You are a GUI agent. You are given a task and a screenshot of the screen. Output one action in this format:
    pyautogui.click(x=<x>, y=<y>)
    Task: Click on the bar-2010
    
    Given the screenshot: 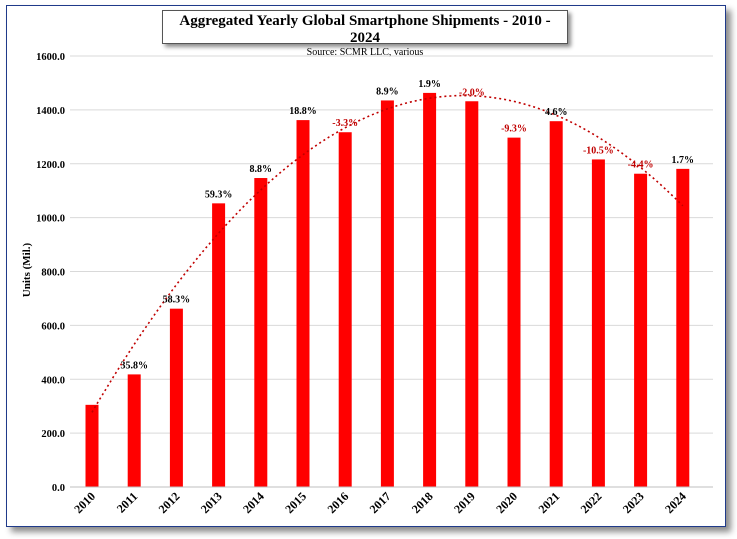 What is the action you would take?
    pyautogui.click(x=92, y=445)
    